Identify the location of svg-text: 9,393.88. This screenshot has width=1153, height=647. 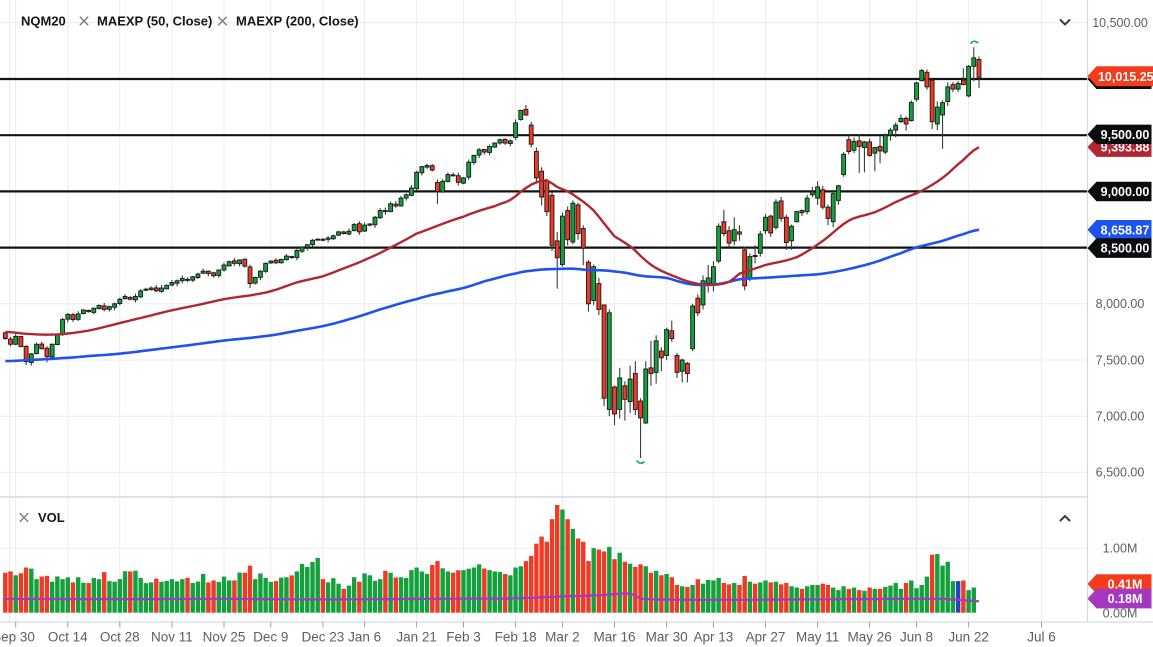
(1125, 148).